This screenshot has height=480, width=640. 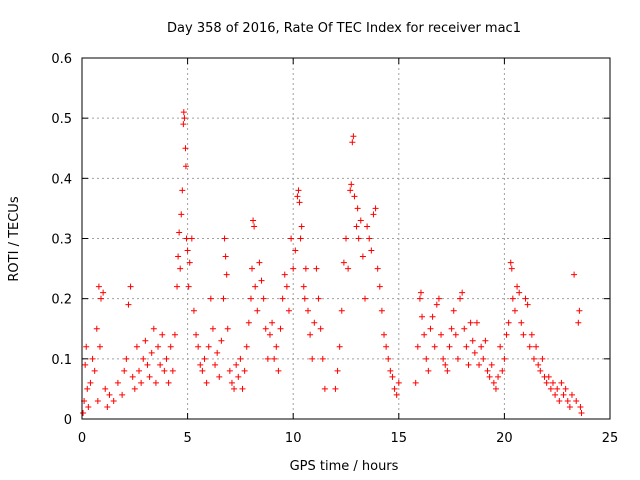 What do you see at coordinates (293, 438) in the screenshot?
I see `x-tick-label: 10` at bounding box center [293, 438].